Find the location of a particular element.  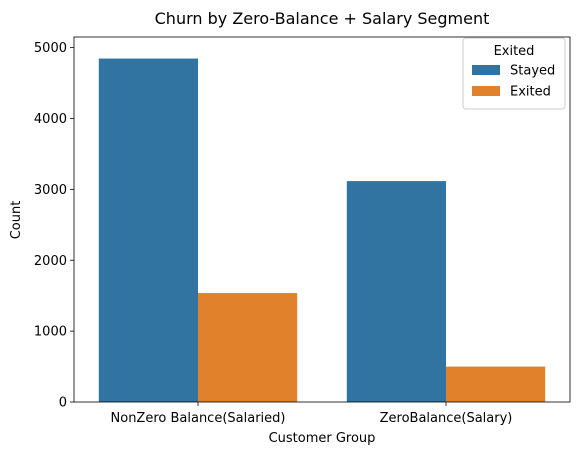

y-axis-label: Count is located at coordinates (16, 220).